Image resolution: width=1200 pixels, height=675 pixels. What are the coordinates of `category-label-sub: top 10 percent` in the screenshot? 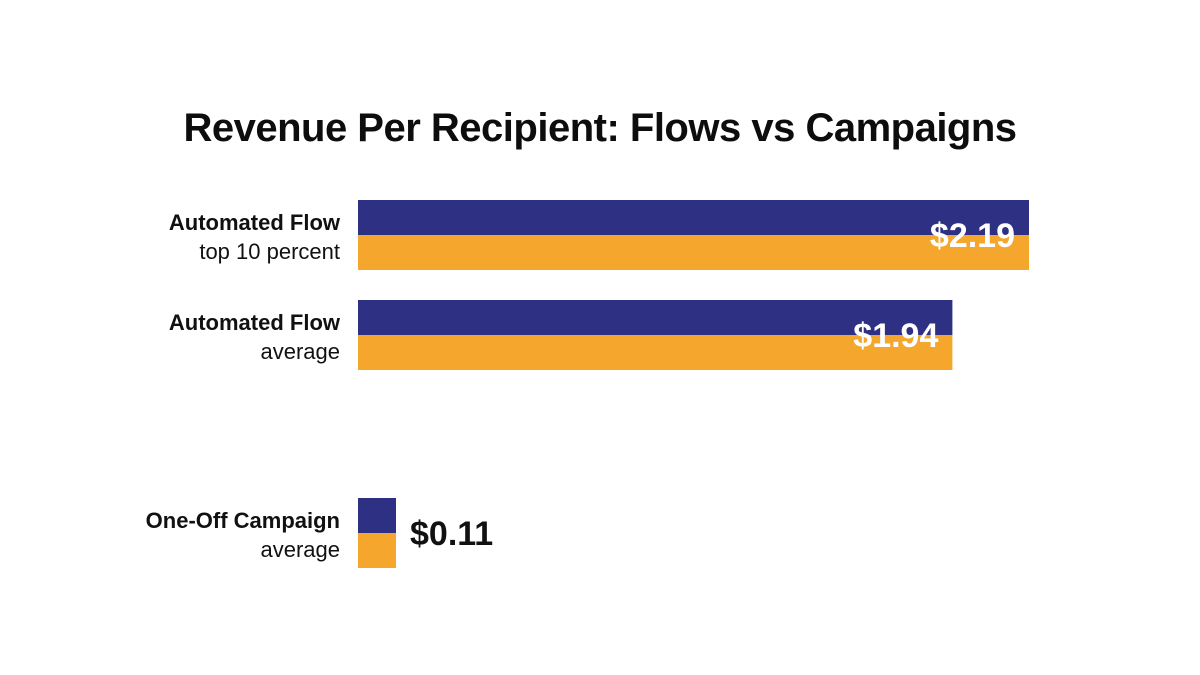 It's located at (269, 251).